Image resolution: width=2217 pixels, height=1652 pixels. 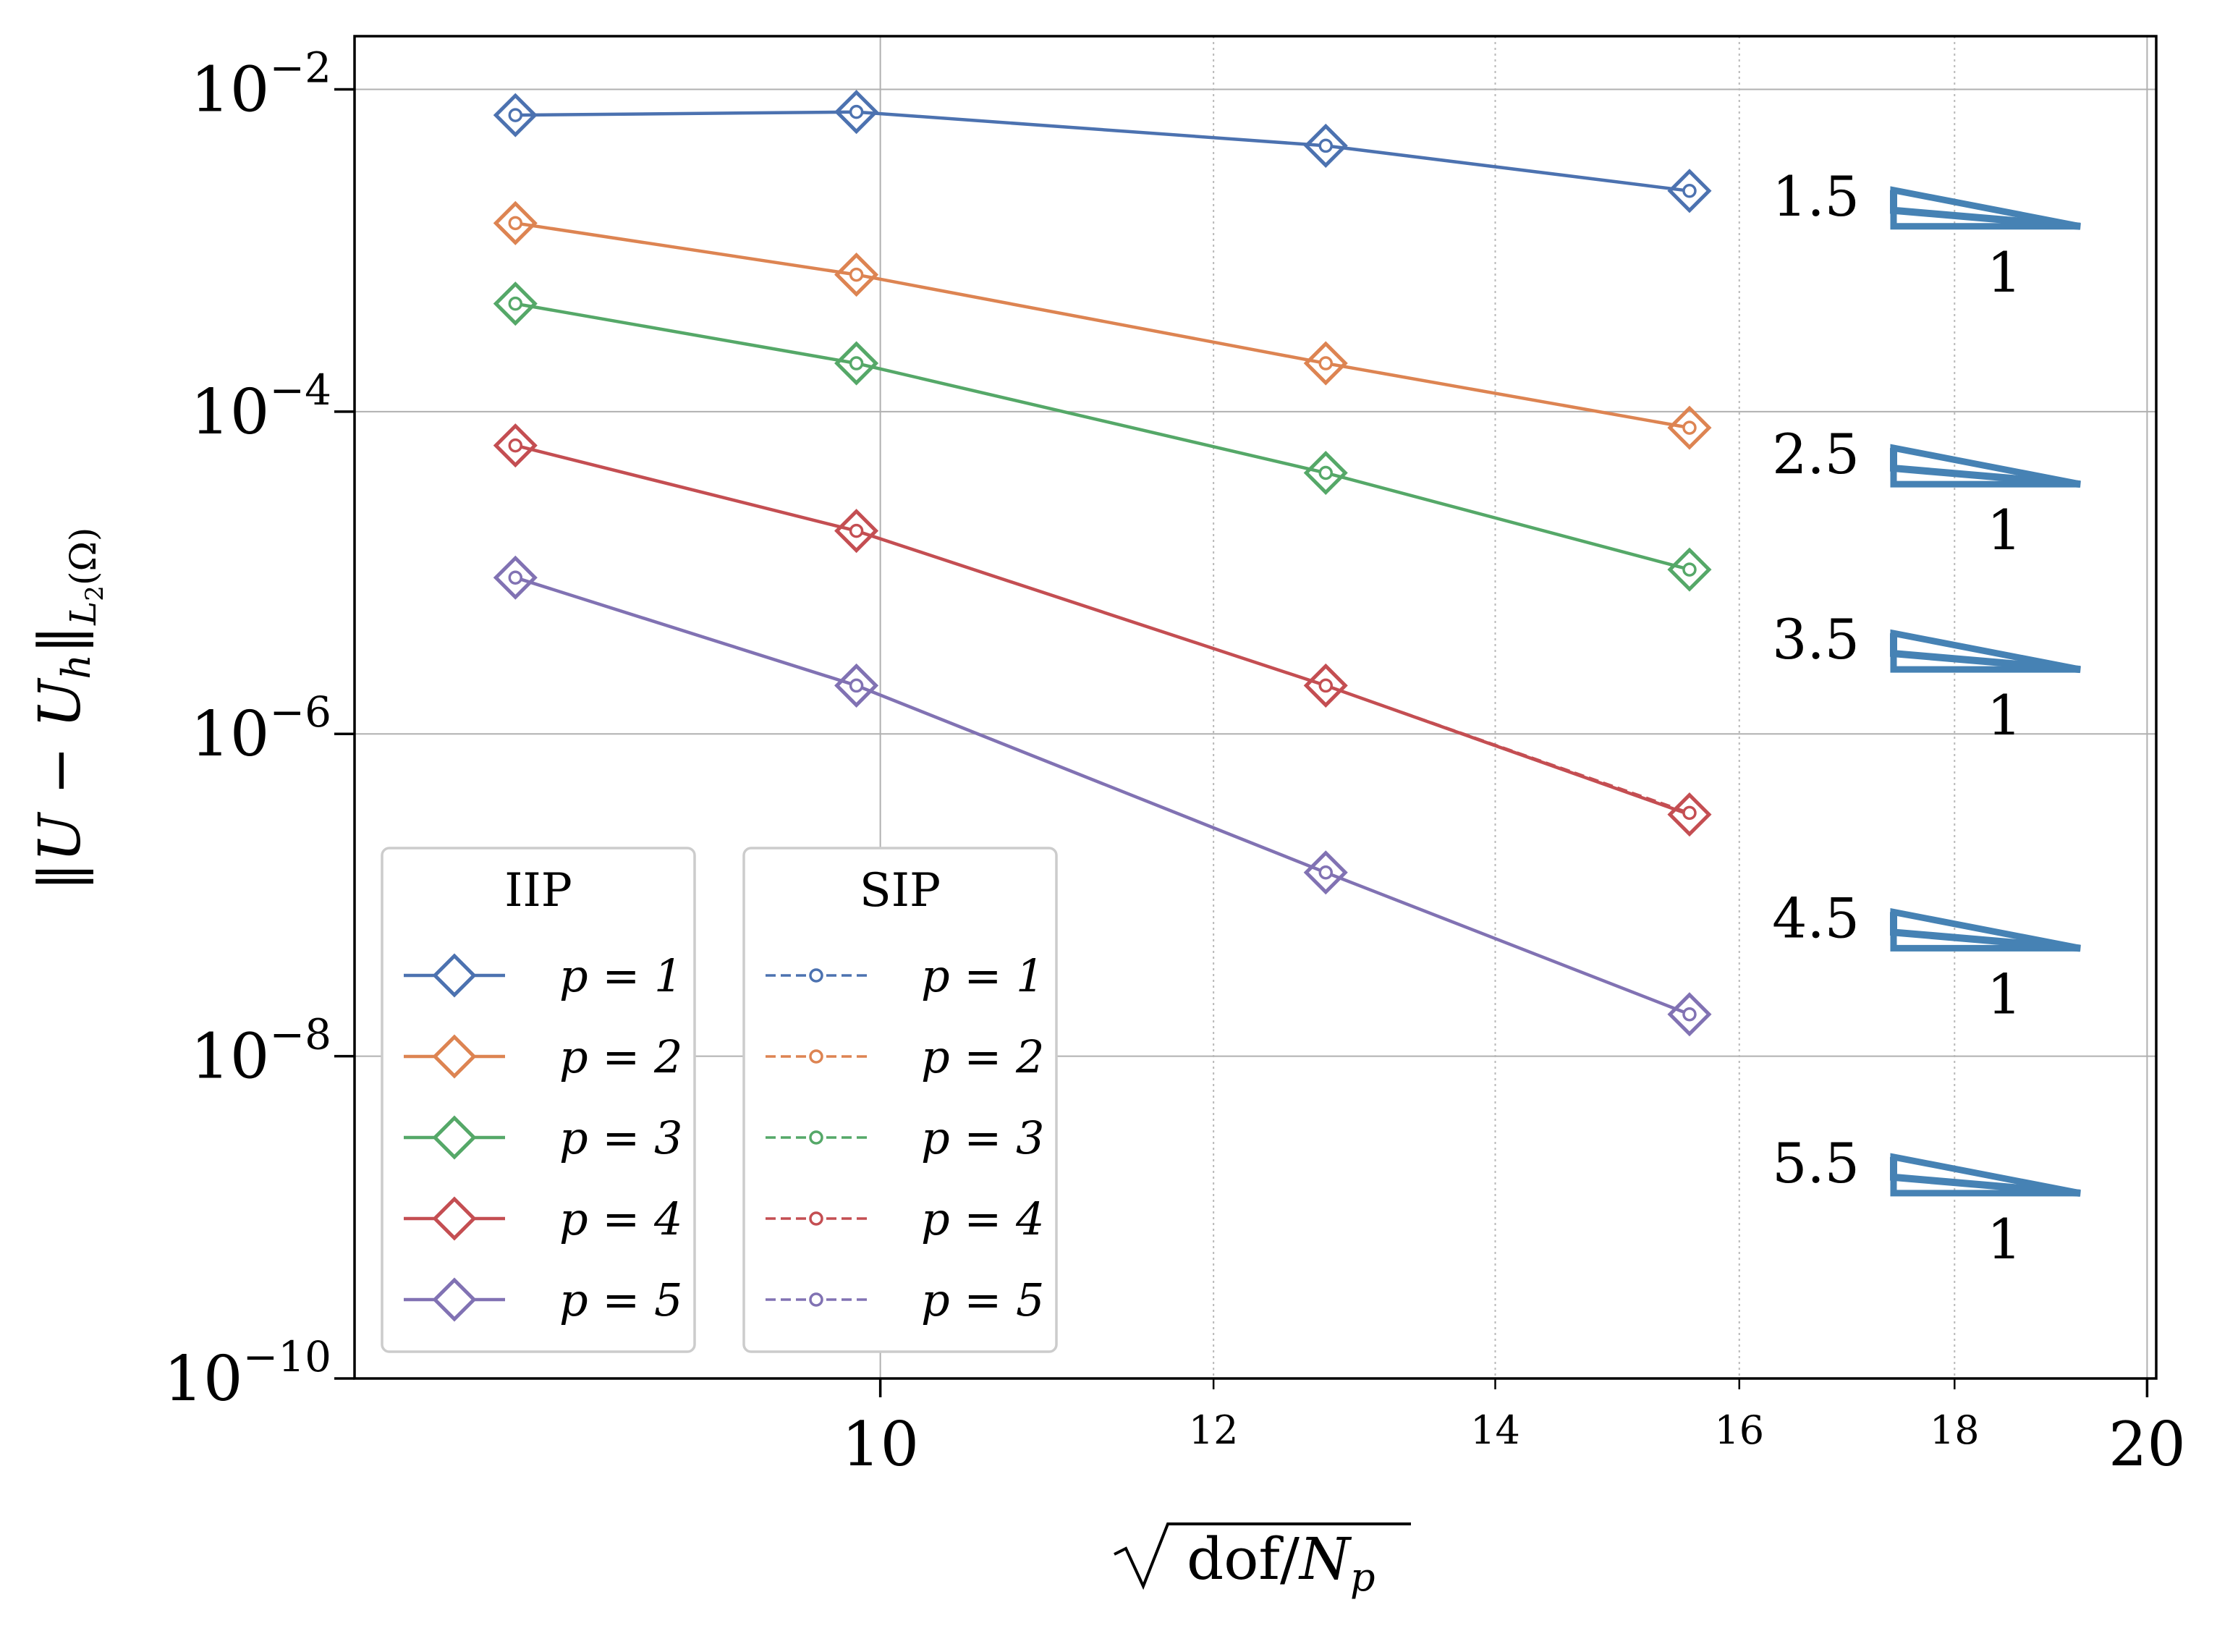 I want to click on x-minor-tick-label: 14, so click(x=1495, y=1430).